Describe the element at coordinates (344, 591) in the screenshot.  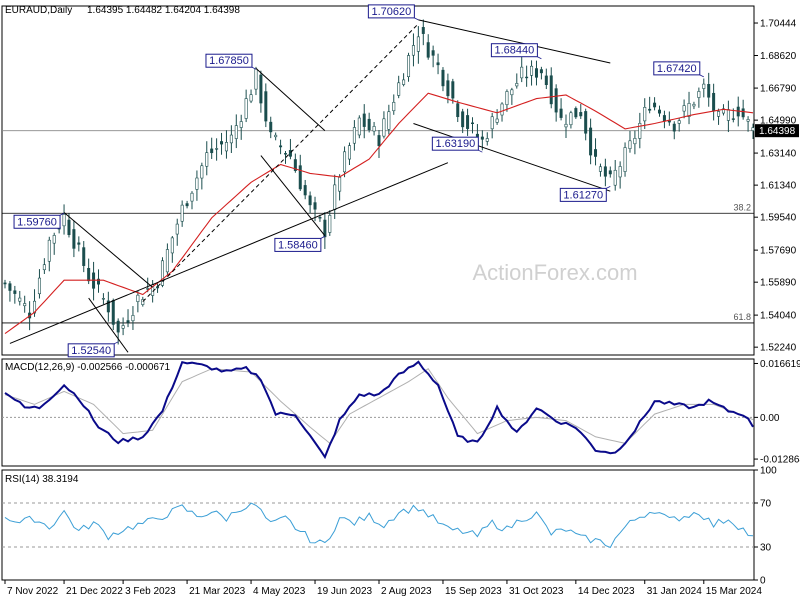
I see `x-tick-label: 19 Jun 2023` at that location.